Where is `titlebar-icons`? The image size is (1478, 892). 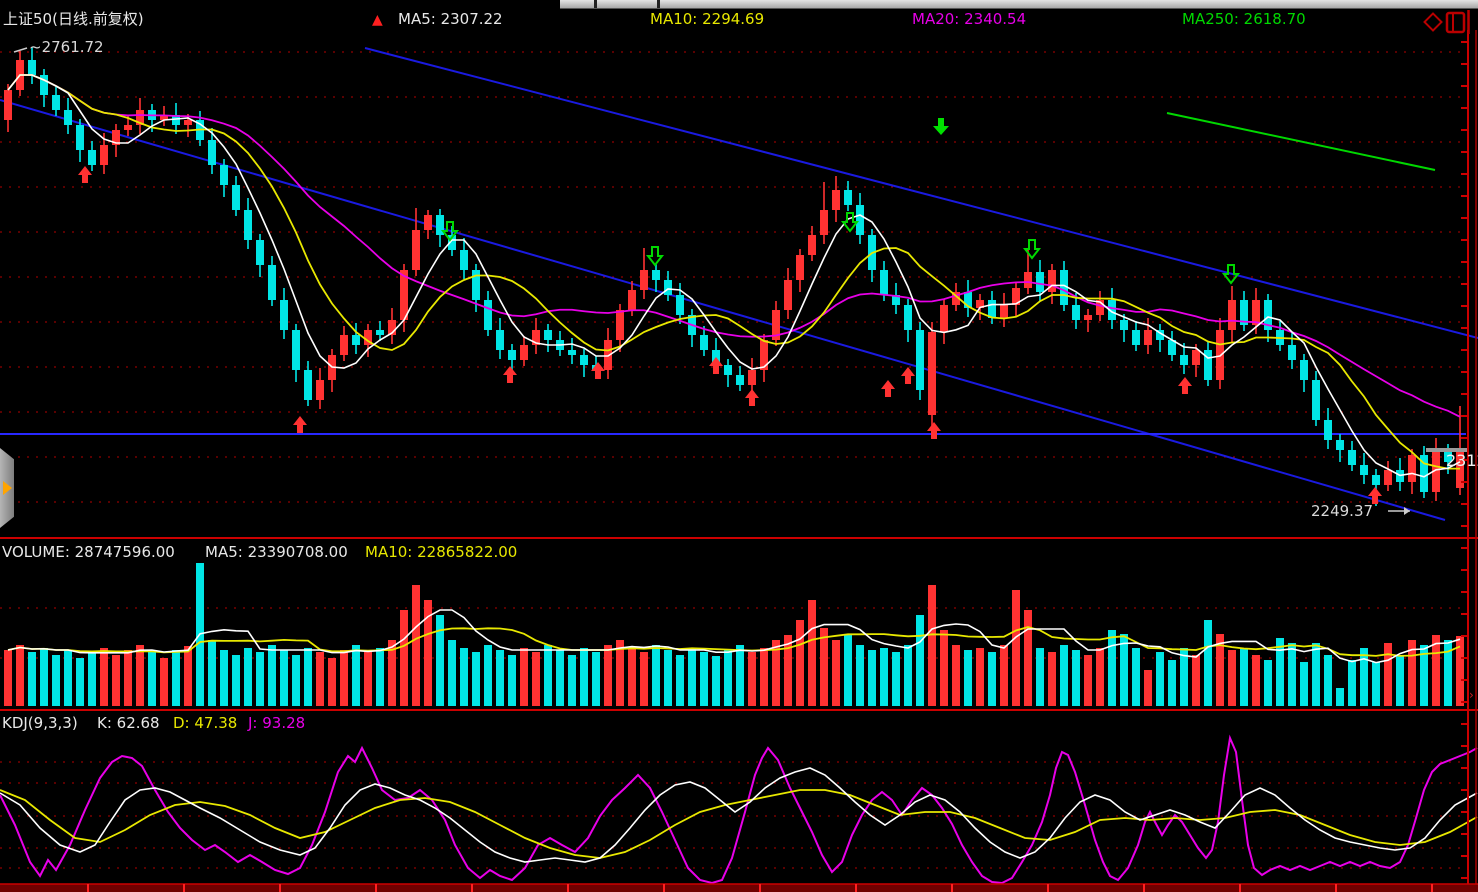
titlebar-icons is located at coordinates (1446, 22).